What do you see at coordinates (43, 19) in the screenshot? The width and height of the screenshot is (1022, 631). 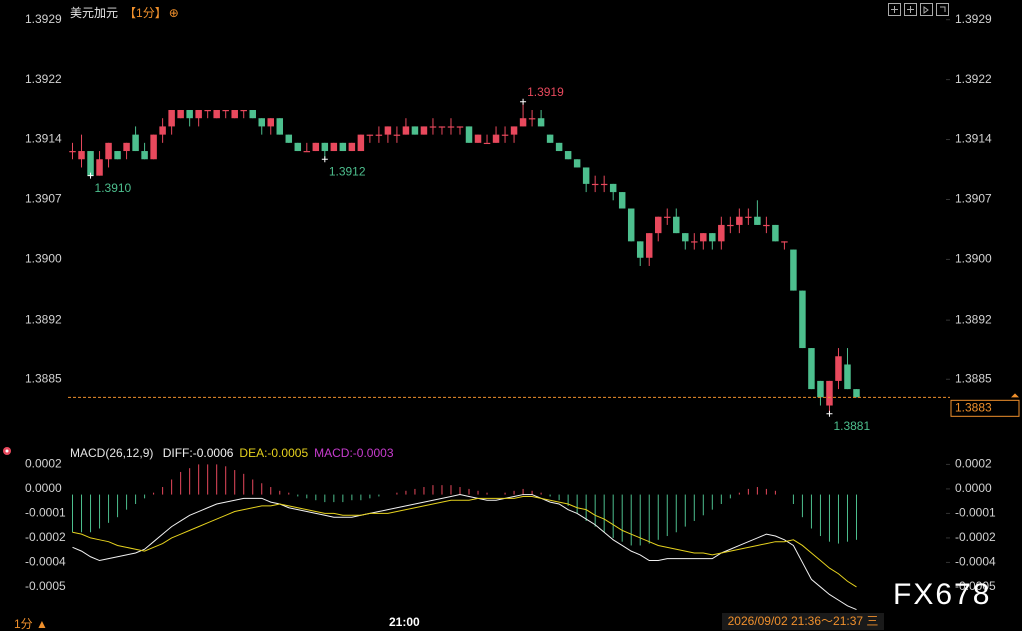 I see `y-tick-label: 1.3929` at bounding box center [43, 19].